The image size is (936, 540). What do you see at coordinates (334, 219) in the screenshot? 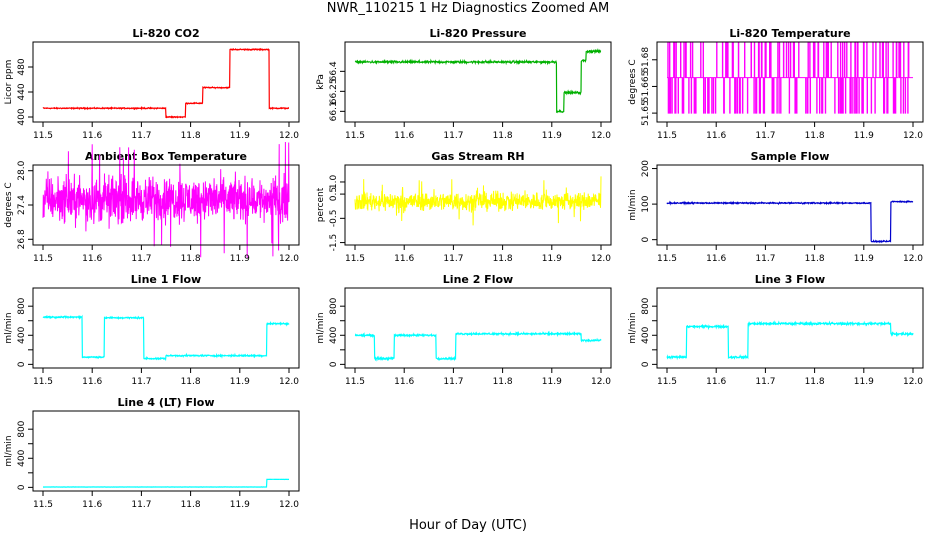
I see `y-tick-label: -0.5` at bounding box center [334, 219].